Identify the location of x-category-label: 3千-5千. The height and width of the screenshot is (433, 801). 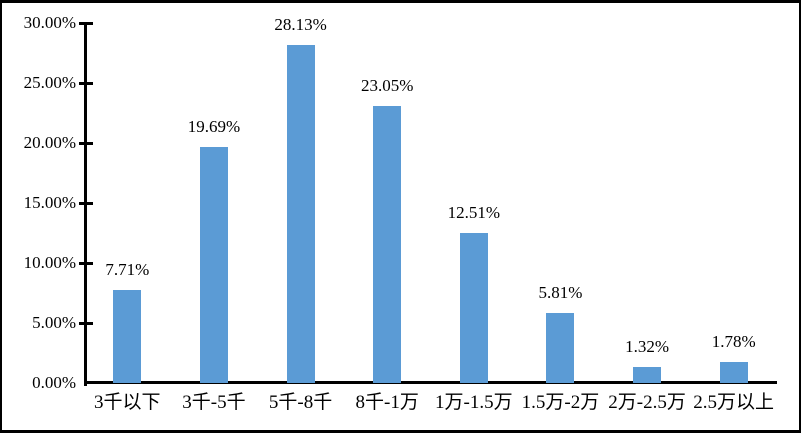
(214, 402).